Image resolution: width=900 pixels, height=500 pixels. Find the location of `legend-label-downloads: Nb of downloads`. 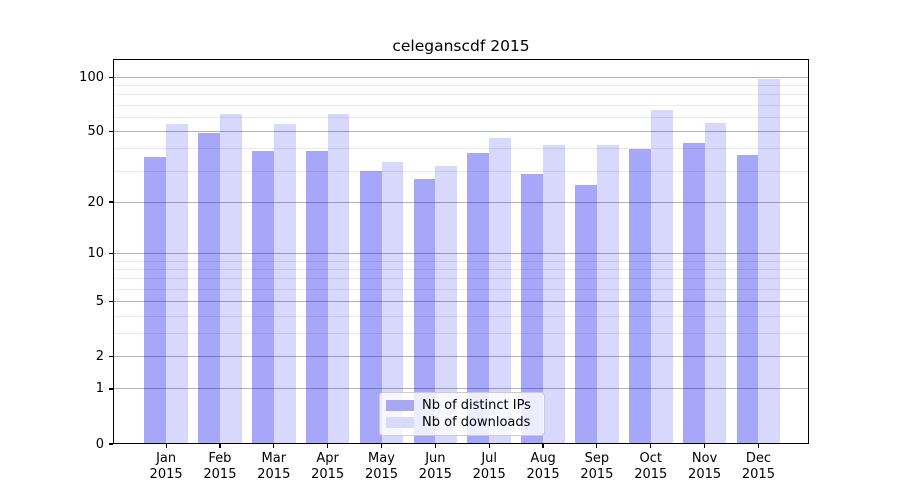

legend-label-downloads: Nb of downloads is located at coordinates (476, 422).